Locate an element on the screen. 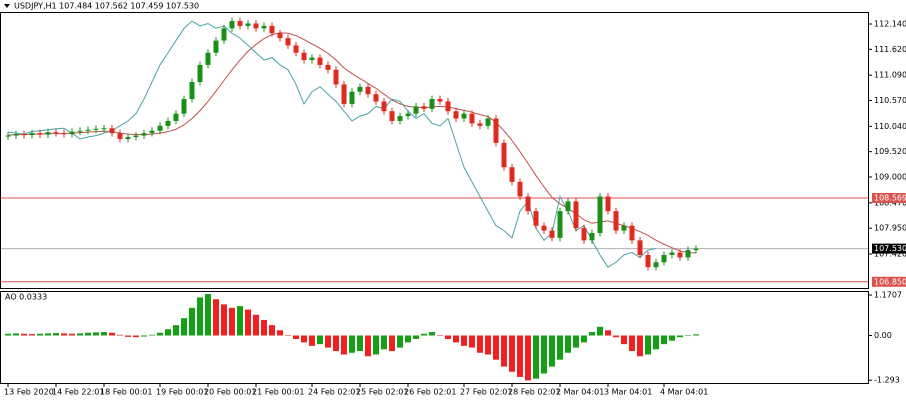  x-tick-label: 27 Feb 02:01 is located at coordinates (486, 392).